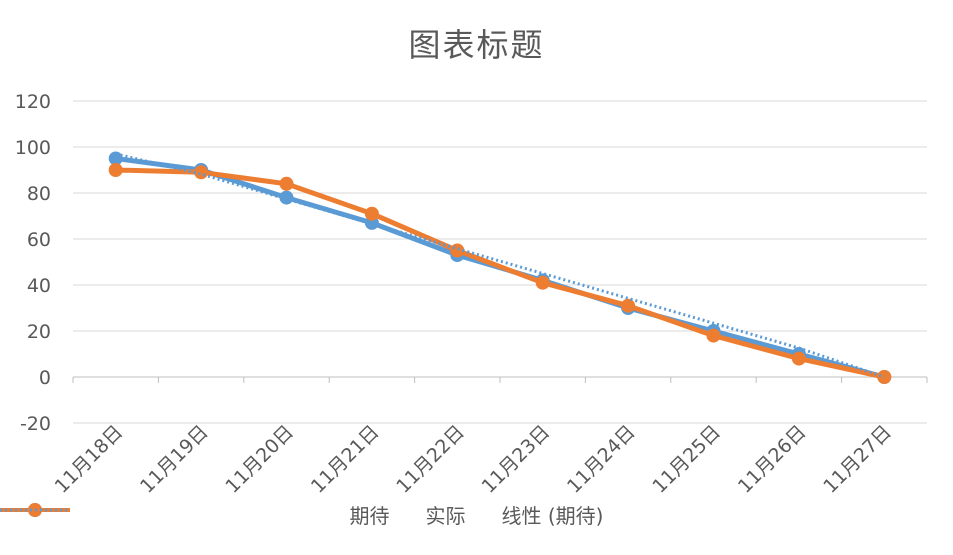 The height and width of the screenshot is (555, 953). What do you see at coordinates (430, 459) in the screenshot?
I see `x-tick-label: 11月22日` at bounding box center [430, 459].